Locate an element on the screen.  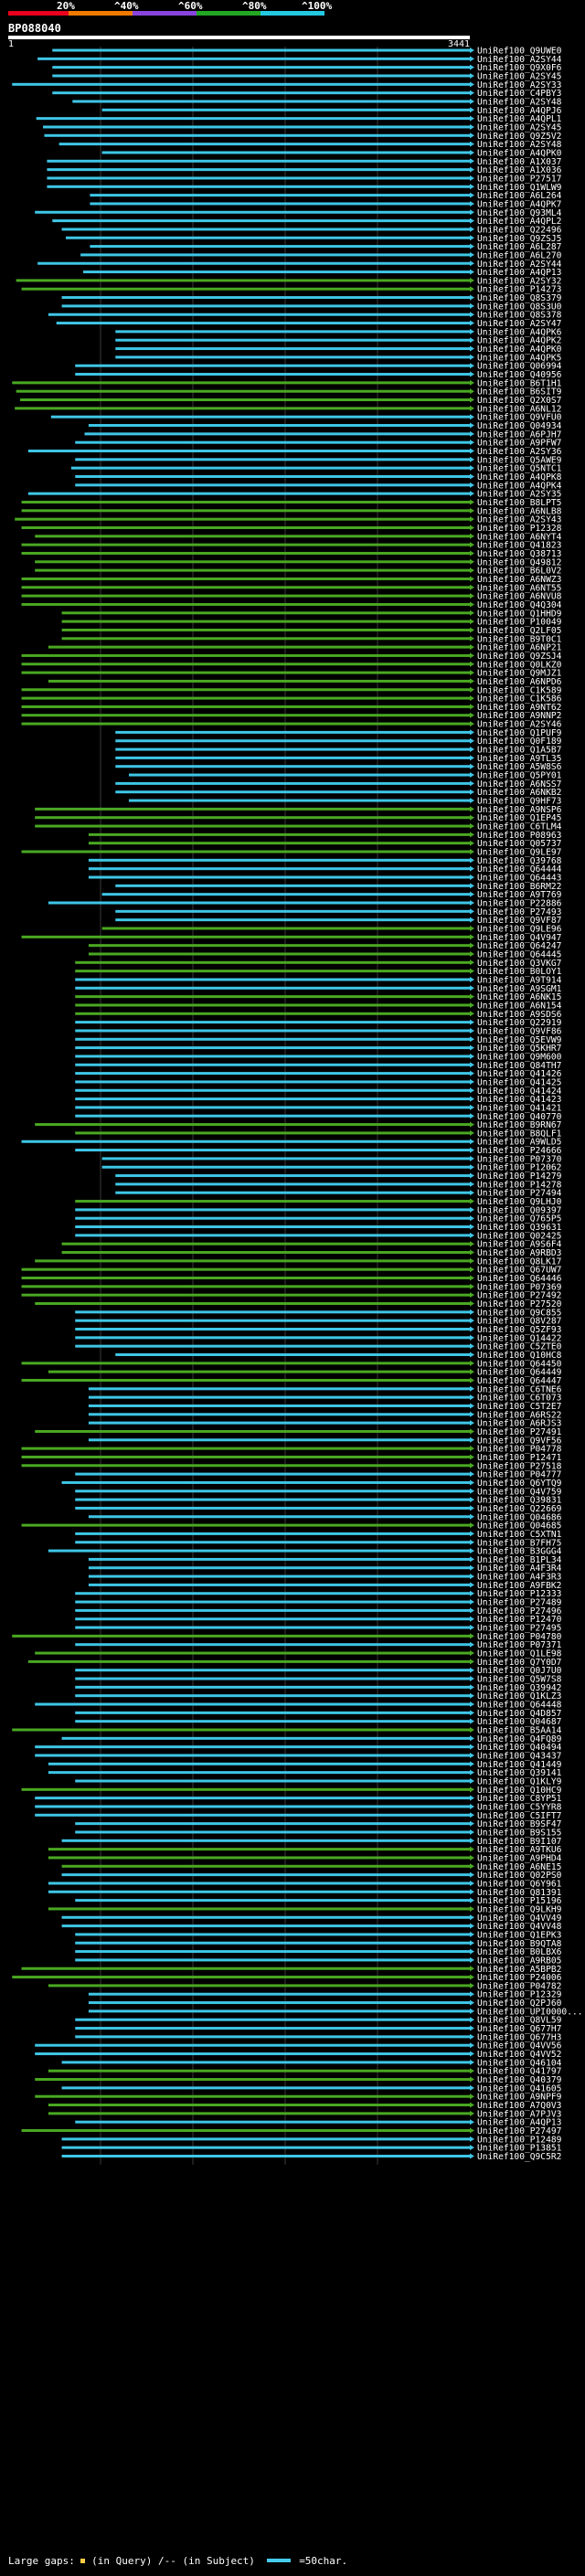
hit-label: UniRef100_P27492 is located at coordinates (519, 1296).